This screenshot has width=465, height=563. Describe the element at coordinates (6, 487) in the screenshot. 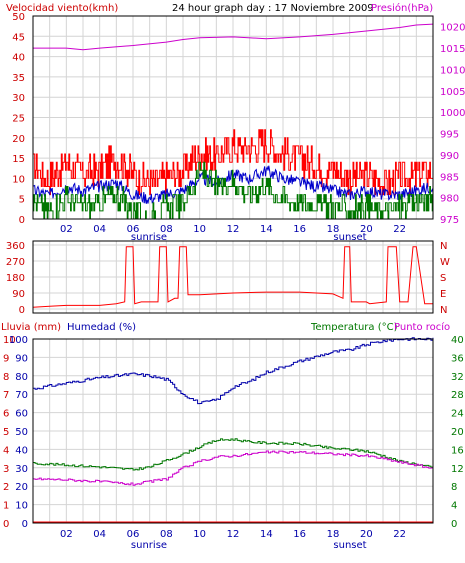

I see `p3-rain-tick-2: 2` at that location.